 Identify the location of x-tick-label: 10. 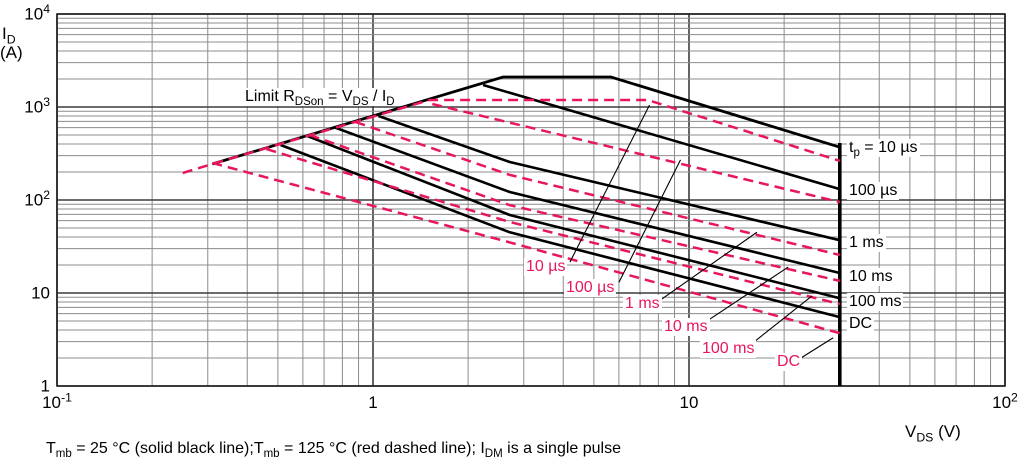
(689, 402).